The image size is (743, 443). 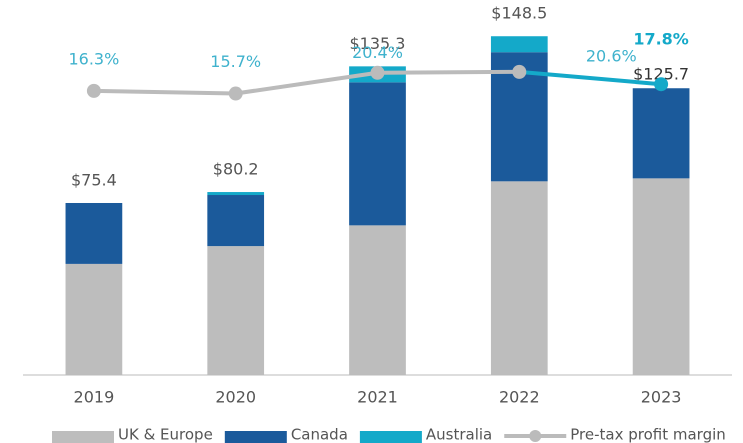 What do you see at coordinates (519, 13) in the screenshot?
I see `total-label: $148.5` at bounding box center [519, 13].